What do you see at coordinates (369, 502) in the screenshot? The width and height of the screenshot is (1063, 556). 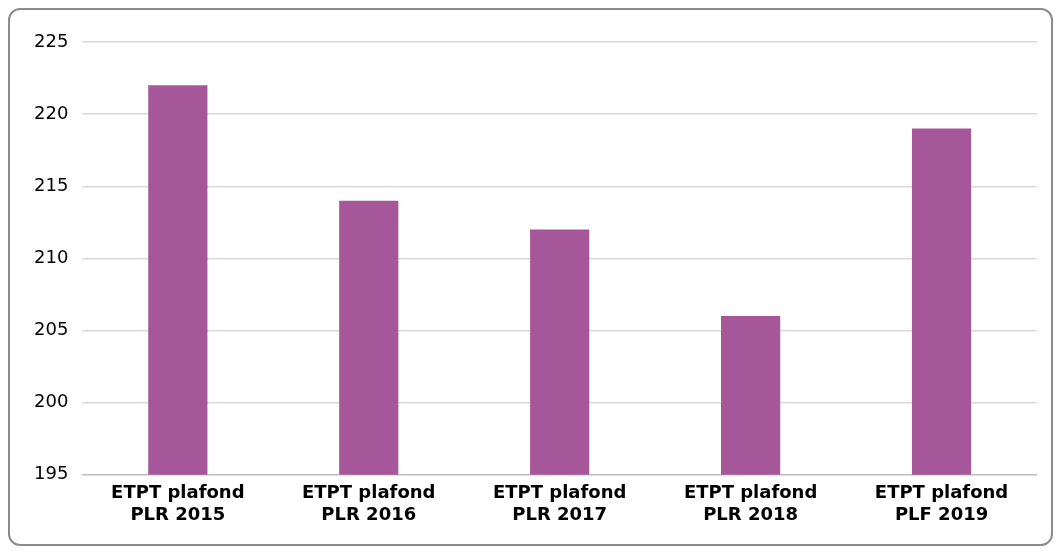 I see `x-tick-label: ETPT plafond PLR 2016` at bounding box center [369, 502].